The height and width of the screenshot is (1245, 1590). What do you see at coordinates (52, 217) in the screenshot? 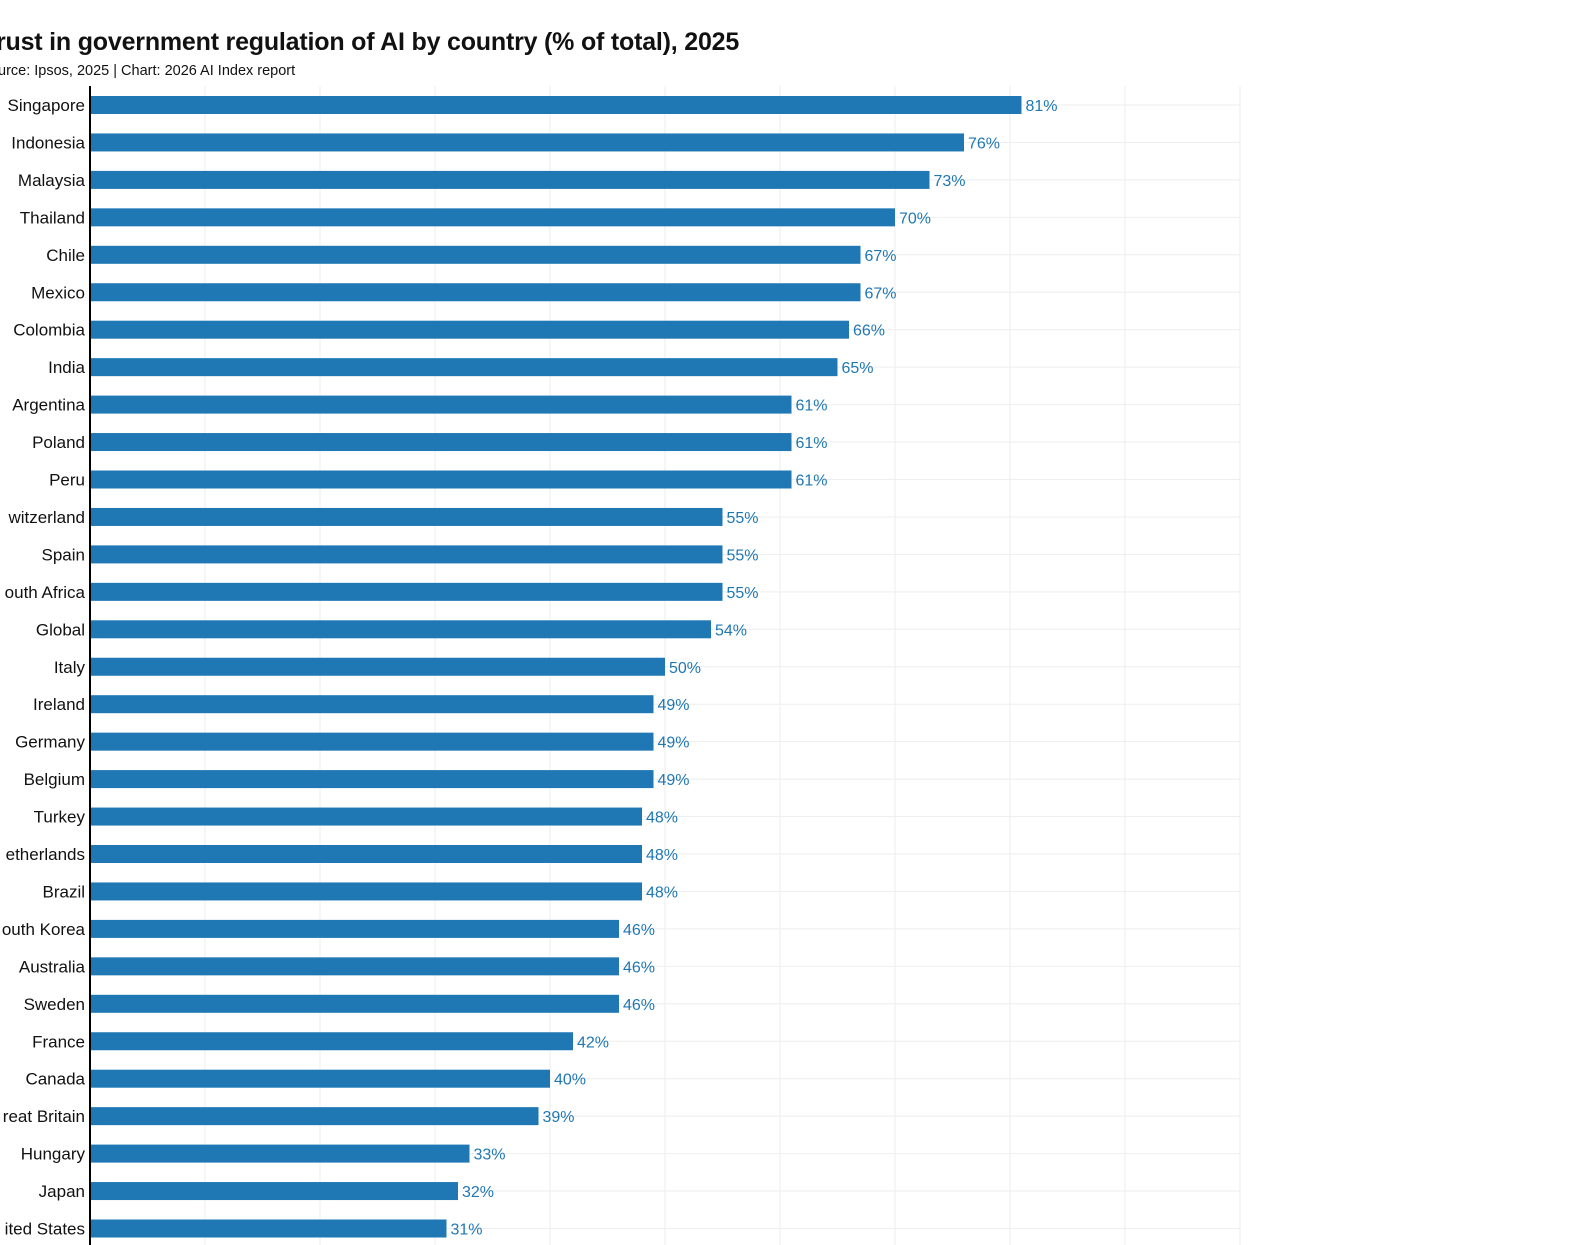
I see `category-label: Thailand` at bounding box center [52, 217].